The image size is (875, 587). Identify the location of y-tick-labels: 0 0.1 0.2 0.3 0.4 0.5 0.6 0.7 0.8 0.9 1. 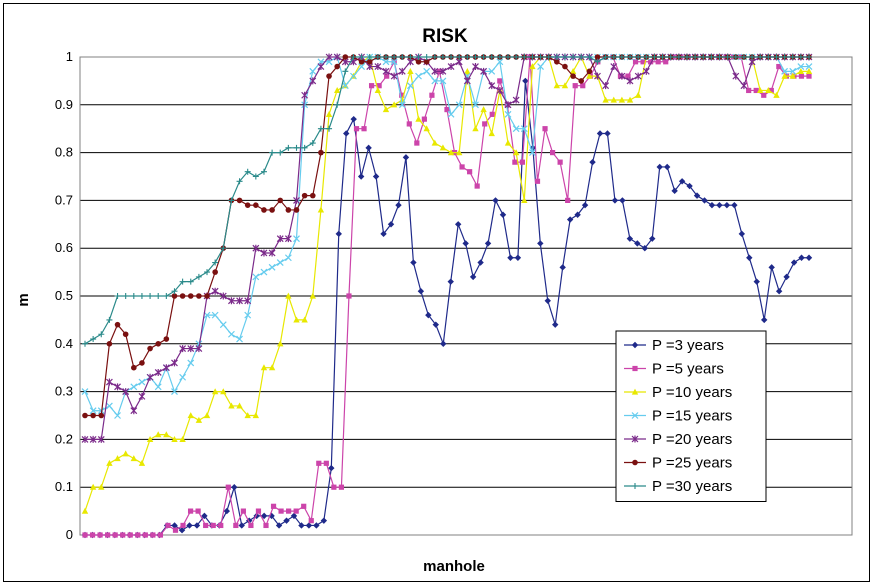
(64, 295).